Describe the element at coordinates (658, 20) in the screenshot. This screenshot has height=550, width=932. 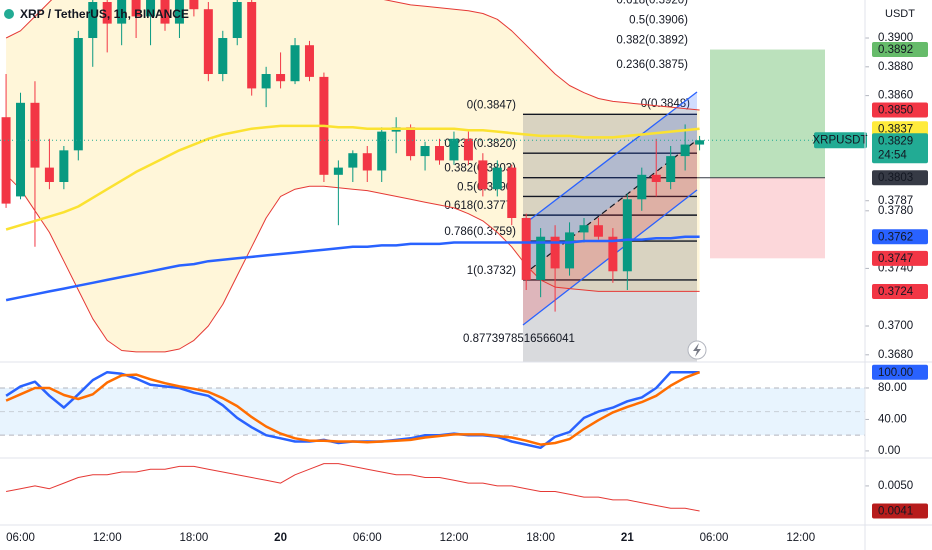
I see `fib-label: 0.5(0.3906)` at that location.